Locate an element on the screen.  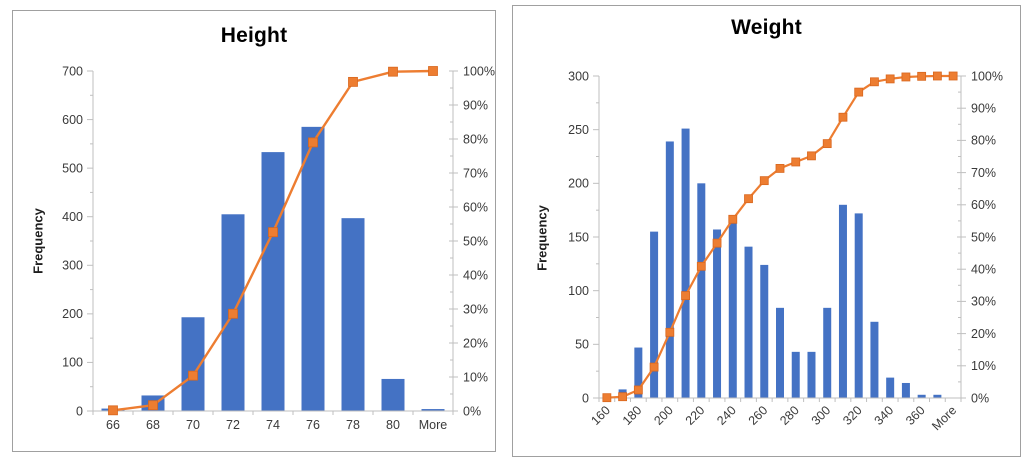
y-left-tick-label: 500 is located at coordinates (72, 168).